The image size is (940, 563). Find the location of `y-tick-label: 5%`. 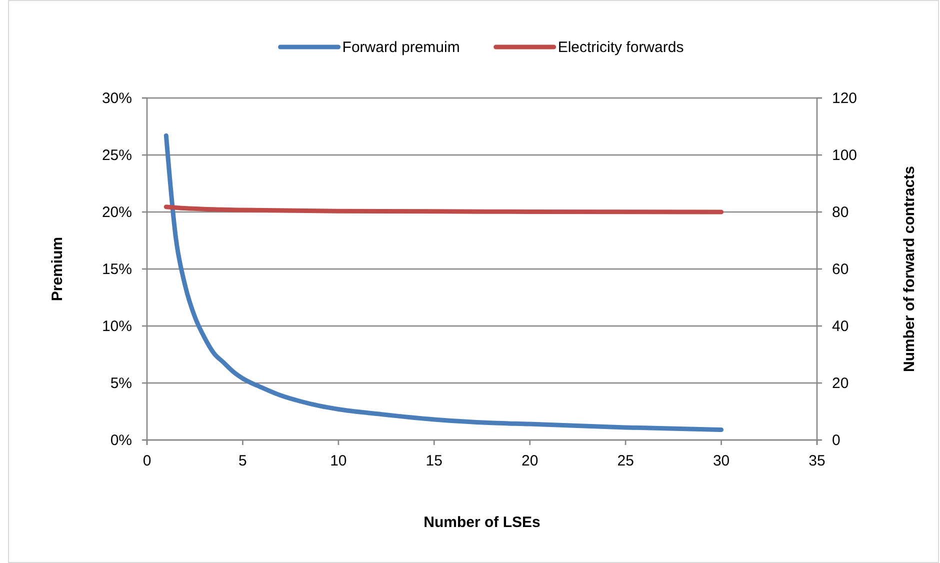

y-tick-label: 5% is located at coordinates (121, 383).